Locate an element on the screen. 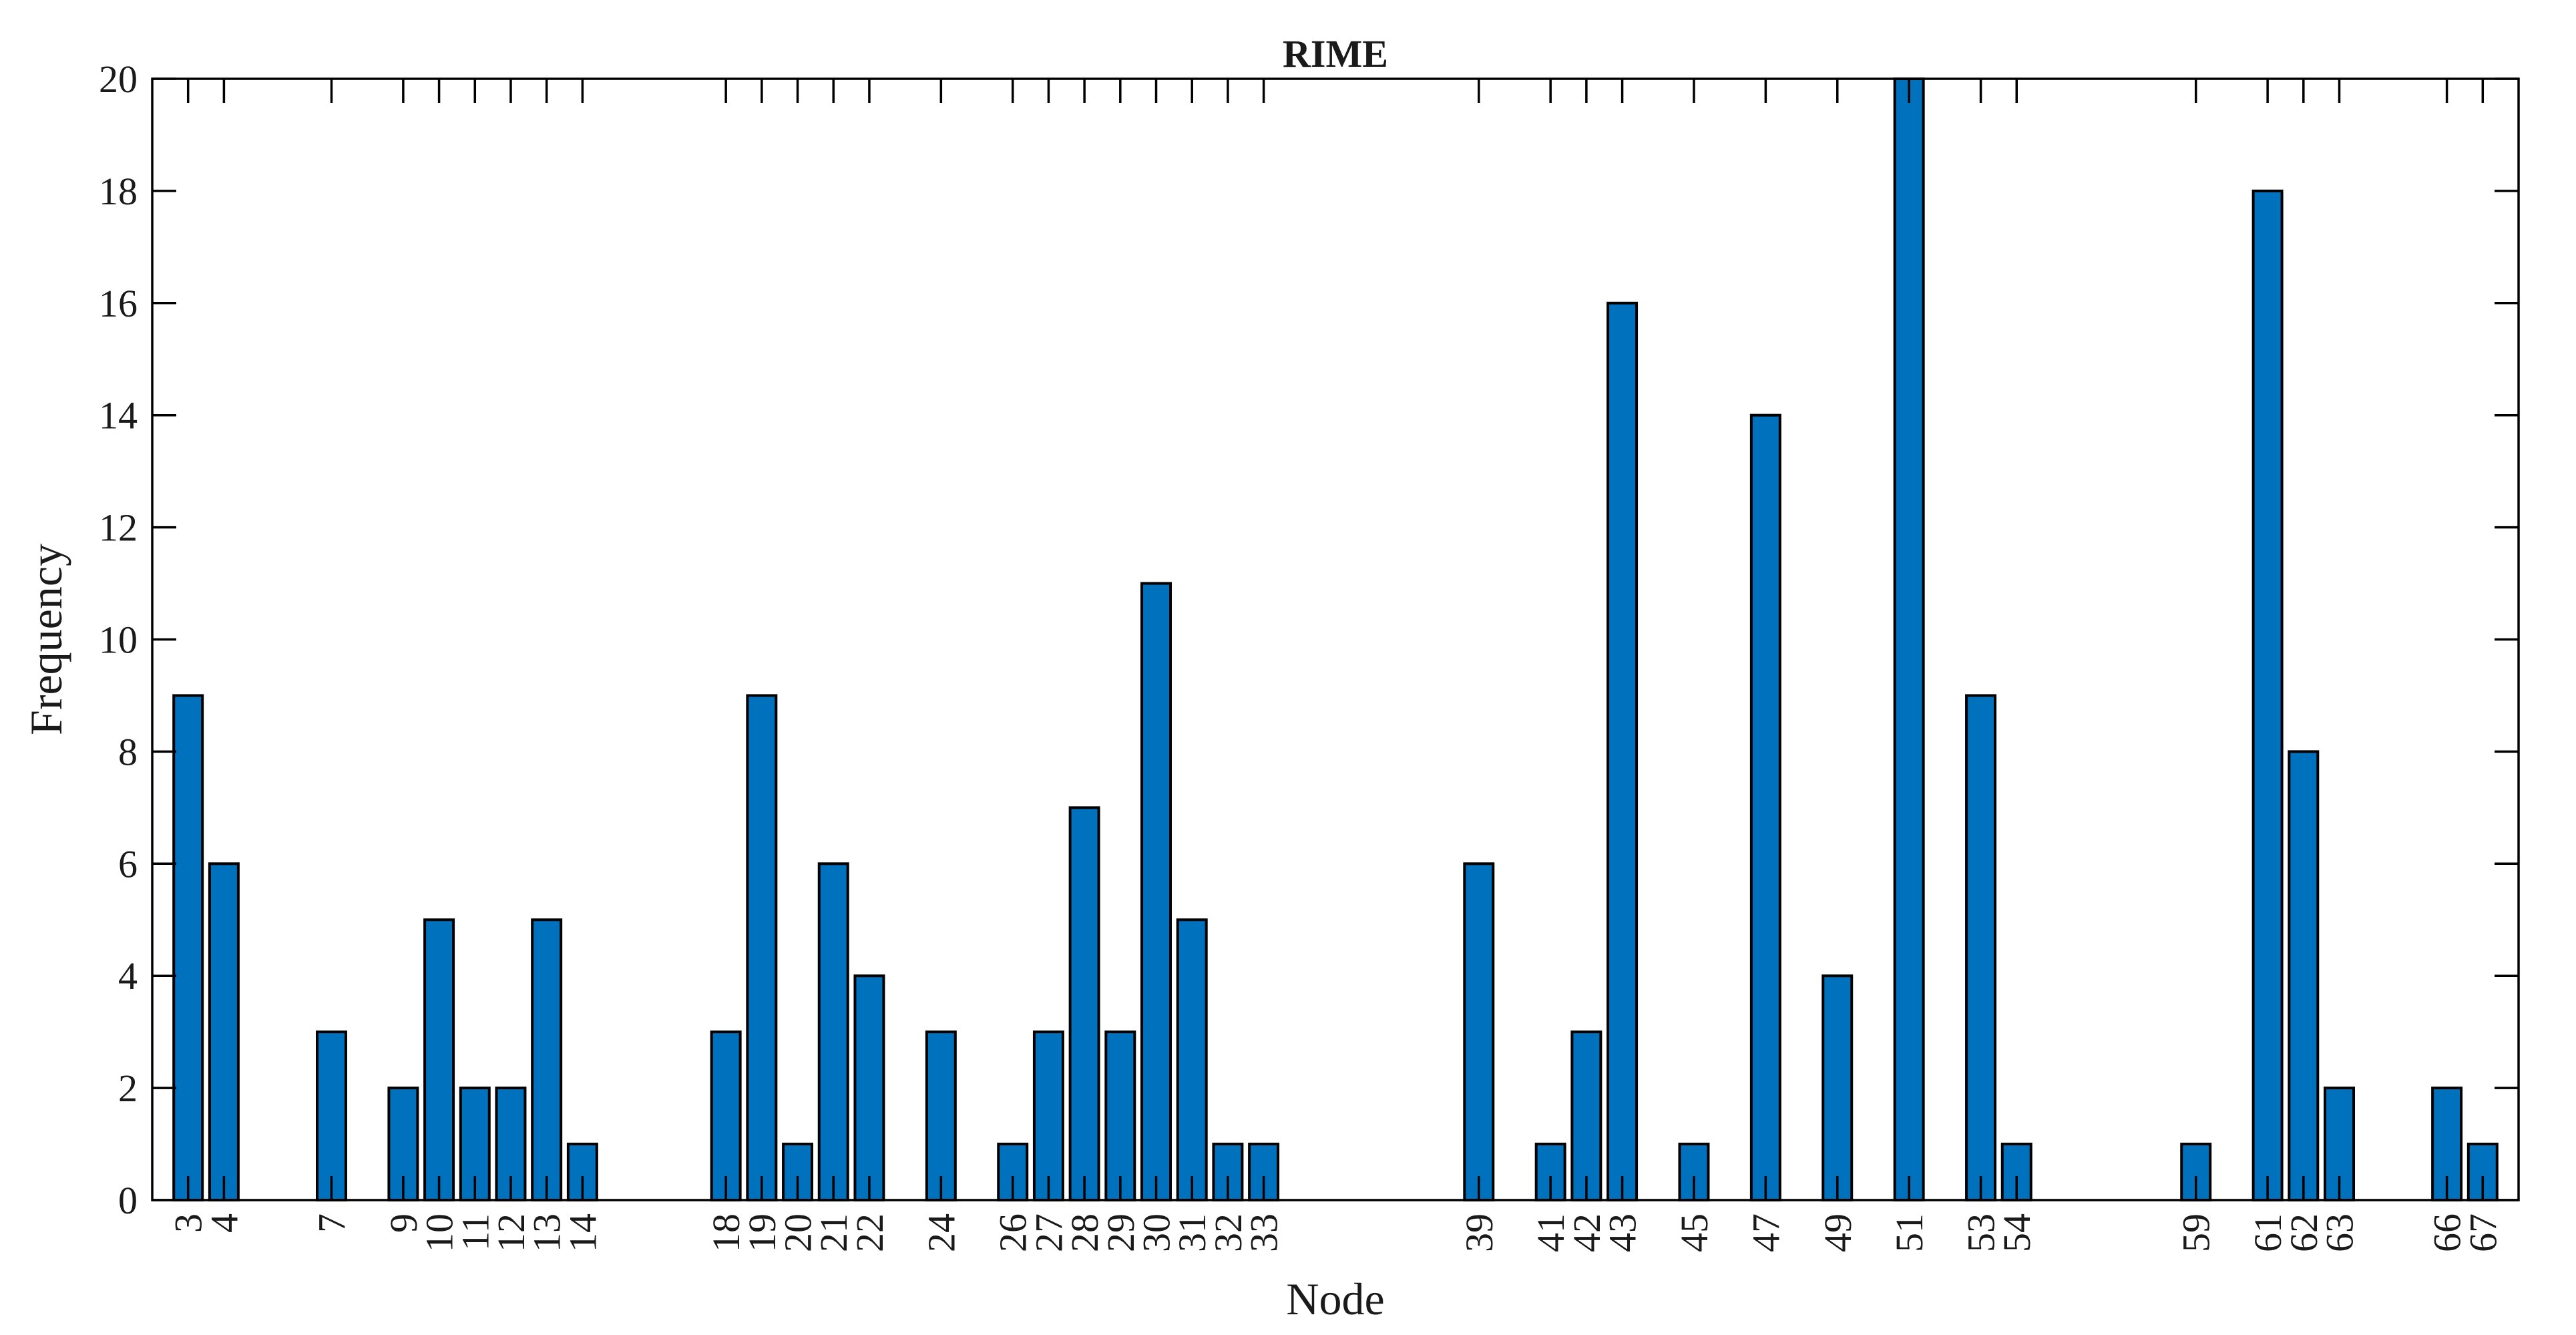  y-axis-label: Frequency is located at coordinates (46, 639).